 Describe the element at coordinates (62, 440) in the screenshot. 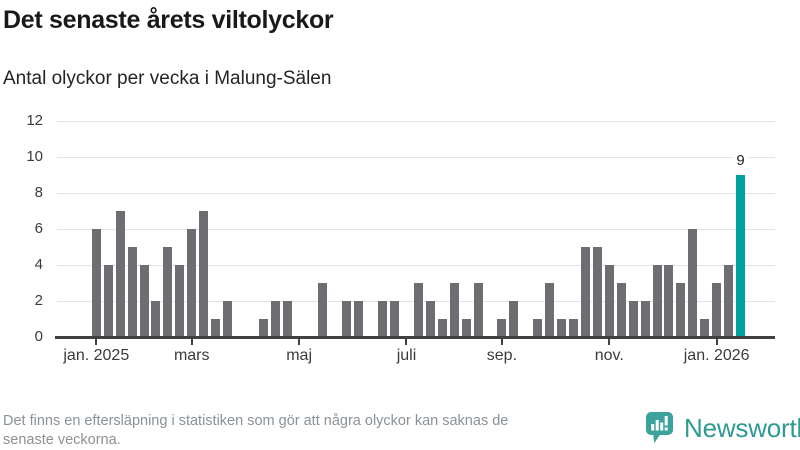

I see `footer-note-line2: senaste veckorna.` at that location.